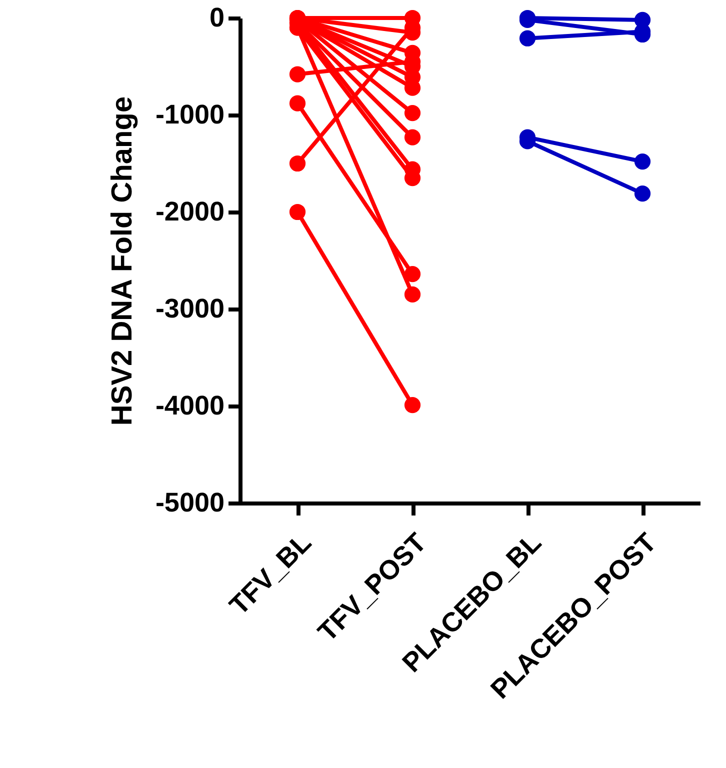 The height and width of the screenshot is (768, 726). I want to click on y-tick-label: -4000, so click(189, 405).